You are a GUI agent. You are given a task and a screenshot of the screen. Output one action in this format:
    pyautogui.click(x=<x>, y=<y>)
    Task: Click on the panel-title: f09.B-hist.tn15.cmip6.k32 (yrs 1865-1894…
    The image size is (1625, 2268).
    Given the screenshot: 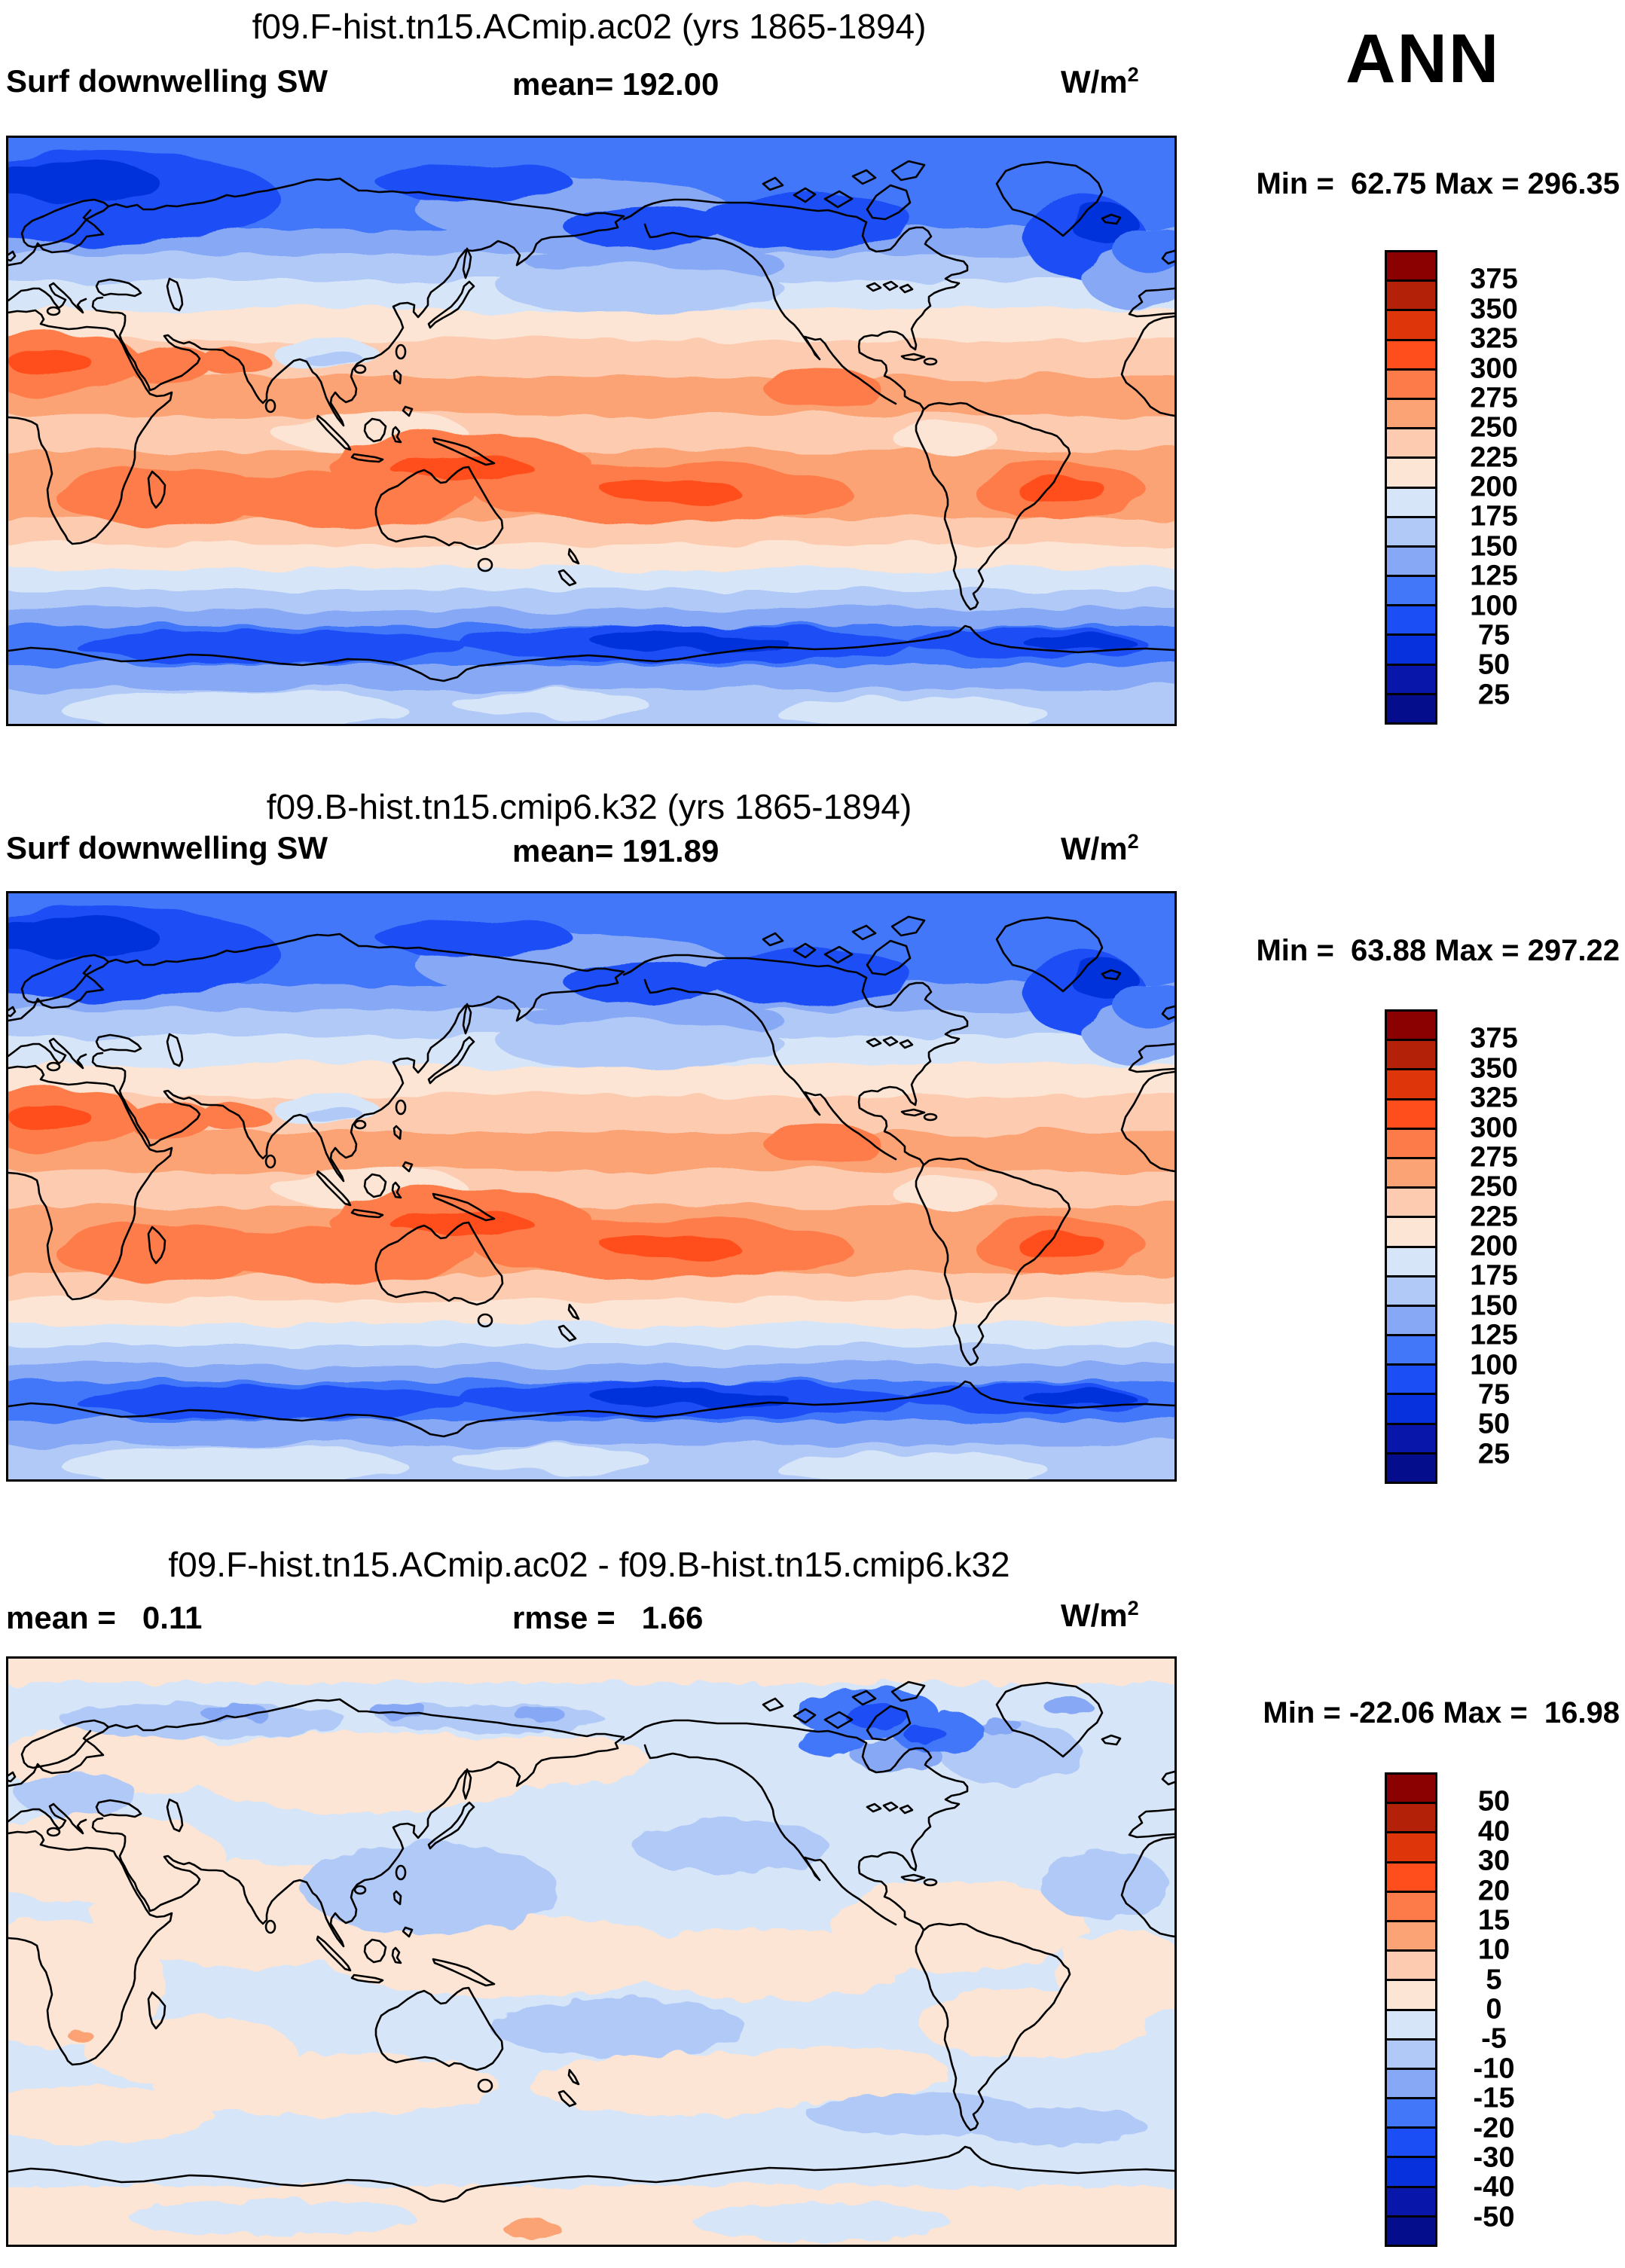 What is the action you would take?
    pyautogui.click(x=589, y=807)
    